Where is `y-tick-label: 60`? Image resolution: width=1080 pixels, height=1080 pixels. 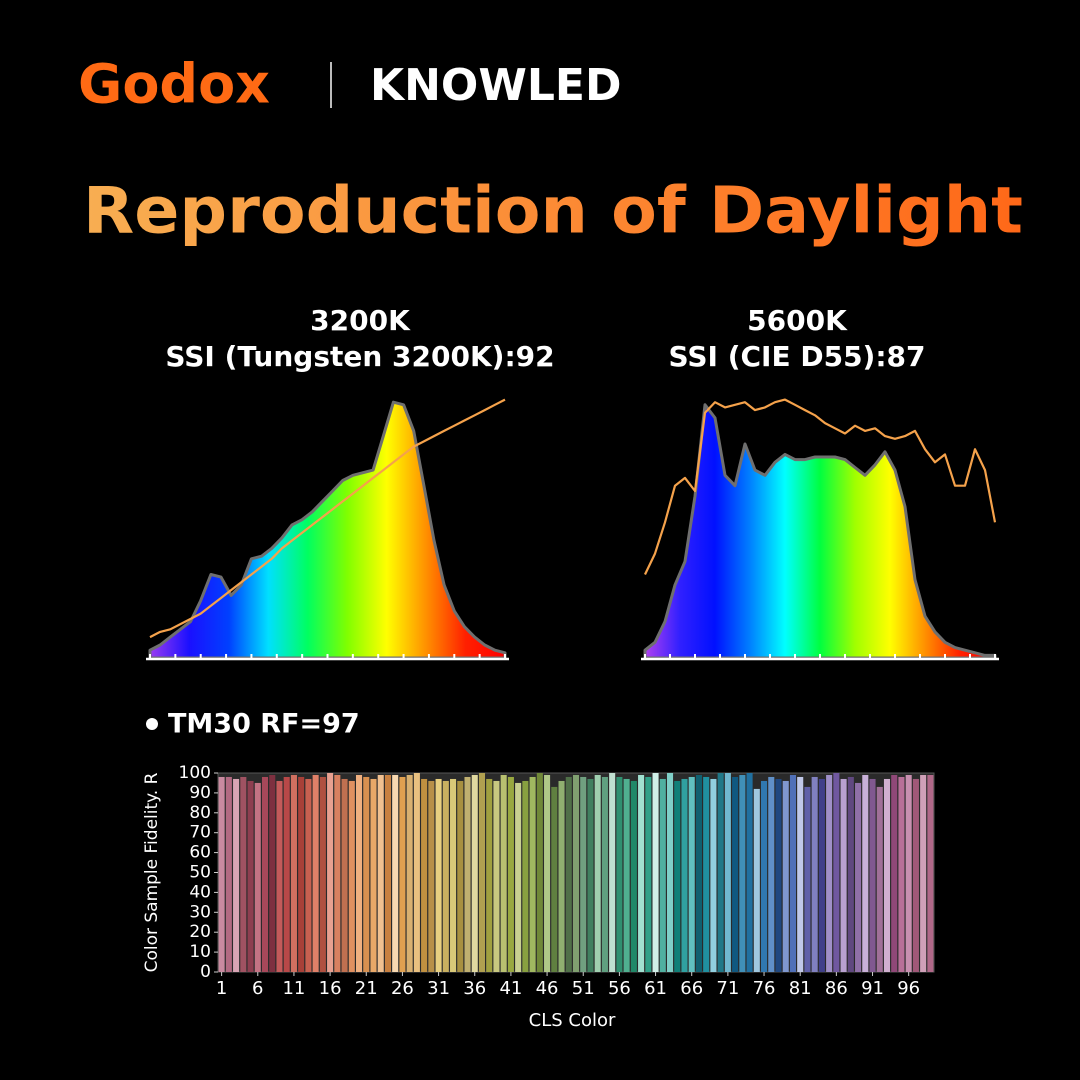
y-tick-label: 60 is located at coordinates (200, 853).